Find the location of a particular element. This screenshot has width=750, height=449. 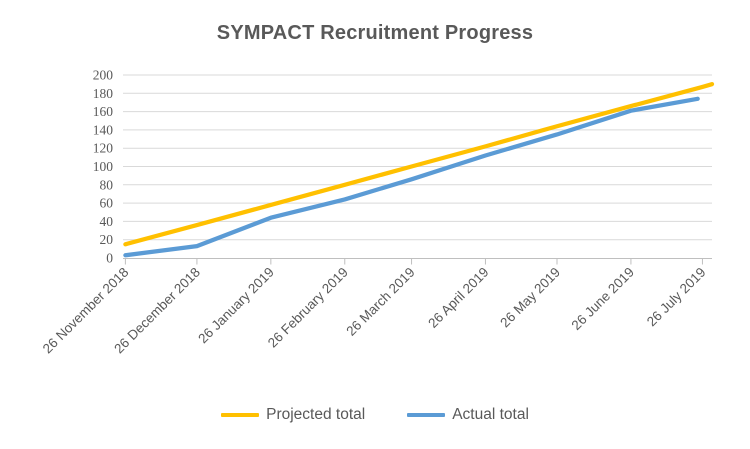

x-tick-label: 26 May 2019 is located at coordinates (530, 298).